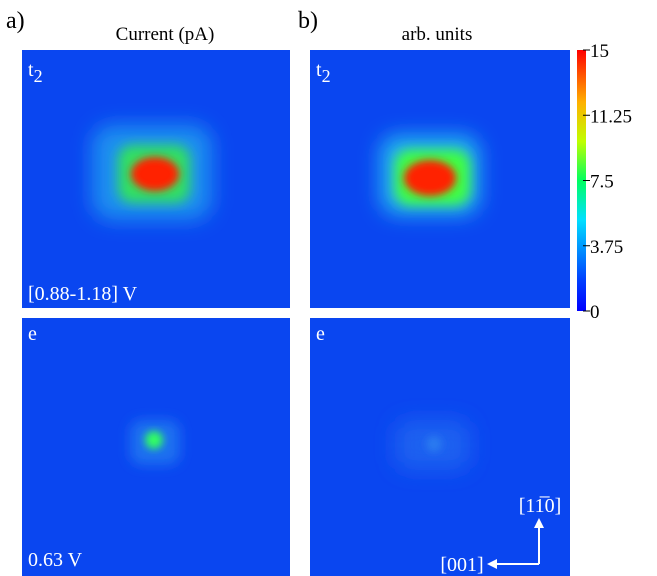  What do you see at coordinates (165, 34) in the screenshot?
I see `panel-title: Current (pA)` at bounding box center [165, 34].